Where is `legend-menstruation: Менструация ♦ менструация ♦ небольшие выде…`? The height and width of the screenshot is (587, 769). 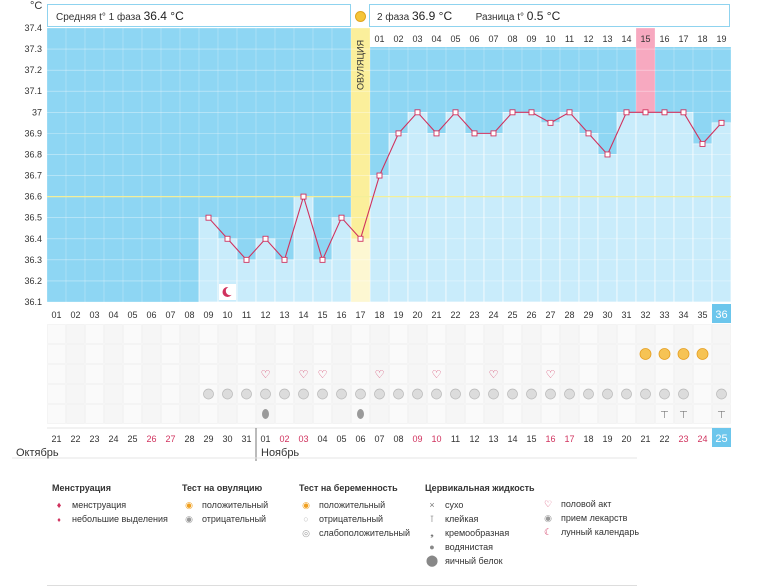 legend-menstruation: Менструация ♦ менструация ♦ небольшие выде… is located at coordinates (110, 504).